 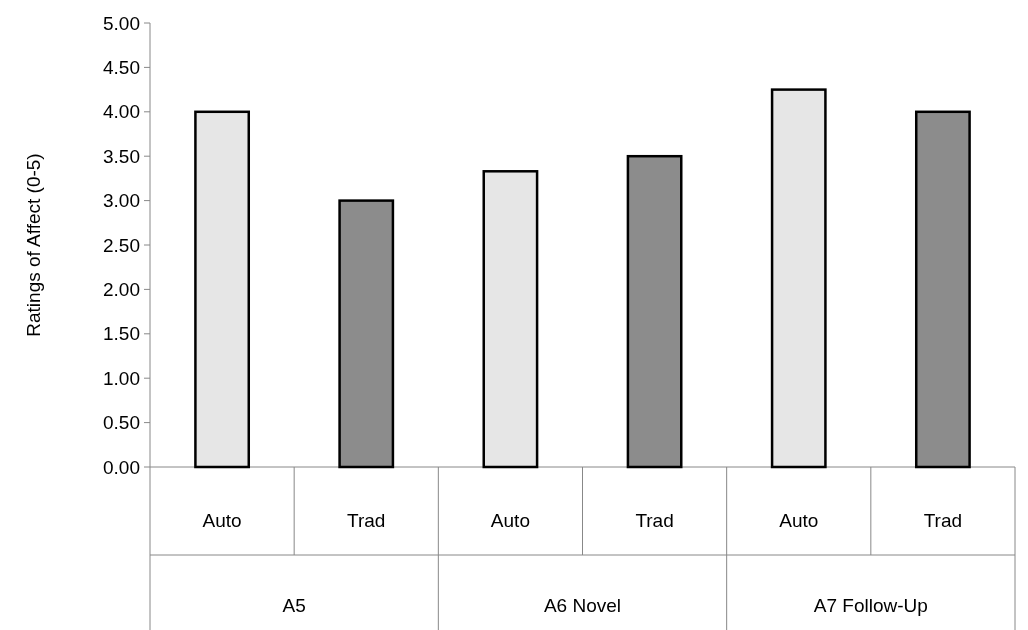 I want to click on y-tick-label: 4.50, so click(x=121, y=68).